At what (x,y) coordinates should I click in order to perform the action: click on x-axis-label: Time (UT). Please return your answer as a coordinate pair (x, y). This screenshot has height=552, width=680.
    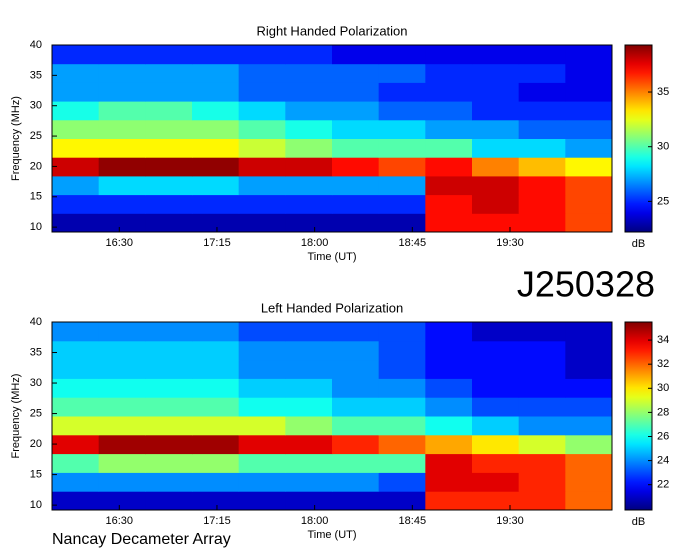
    Looking at the image, I should click on (331, 535).